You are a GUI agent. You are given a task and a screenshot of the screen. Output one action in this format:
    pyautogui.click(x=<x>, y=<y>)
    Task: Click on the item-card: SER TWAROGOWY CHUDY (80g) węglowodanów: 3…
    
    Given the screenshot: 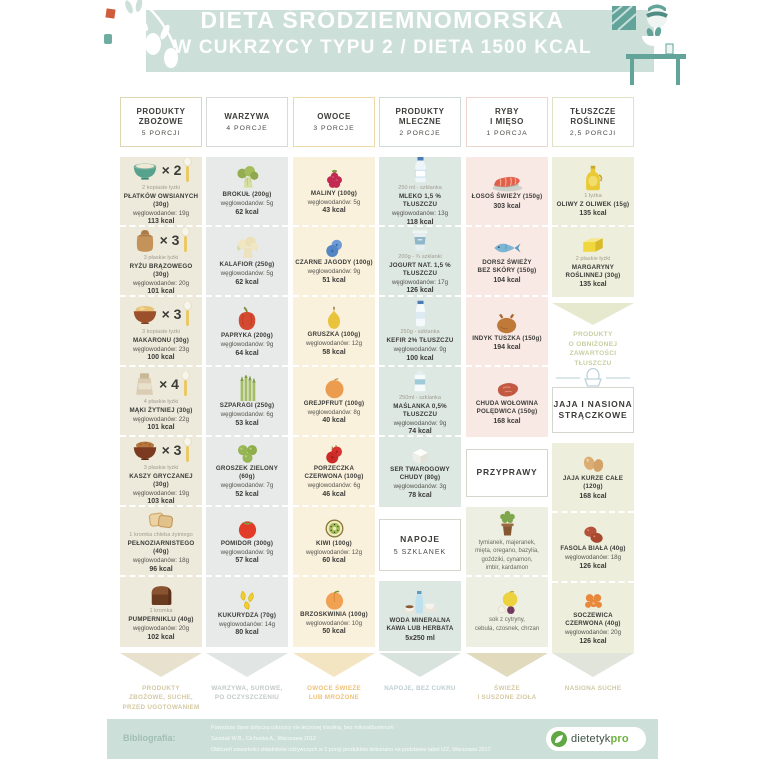 What is the action you would take?
    pyautogui.click(x=420, y=472)
    